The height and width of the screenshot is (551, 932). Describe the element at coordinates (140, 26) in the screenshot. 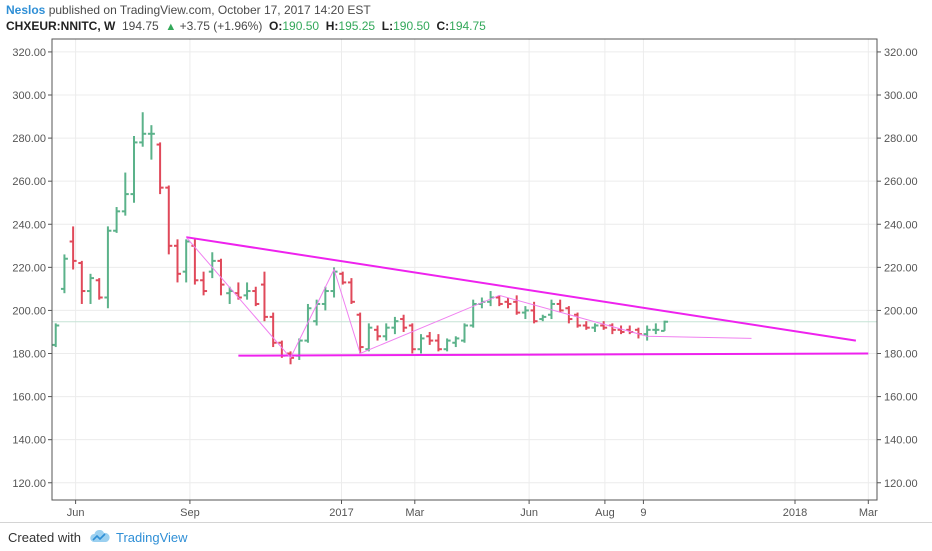

I see `last-price: 194.75` at that location.